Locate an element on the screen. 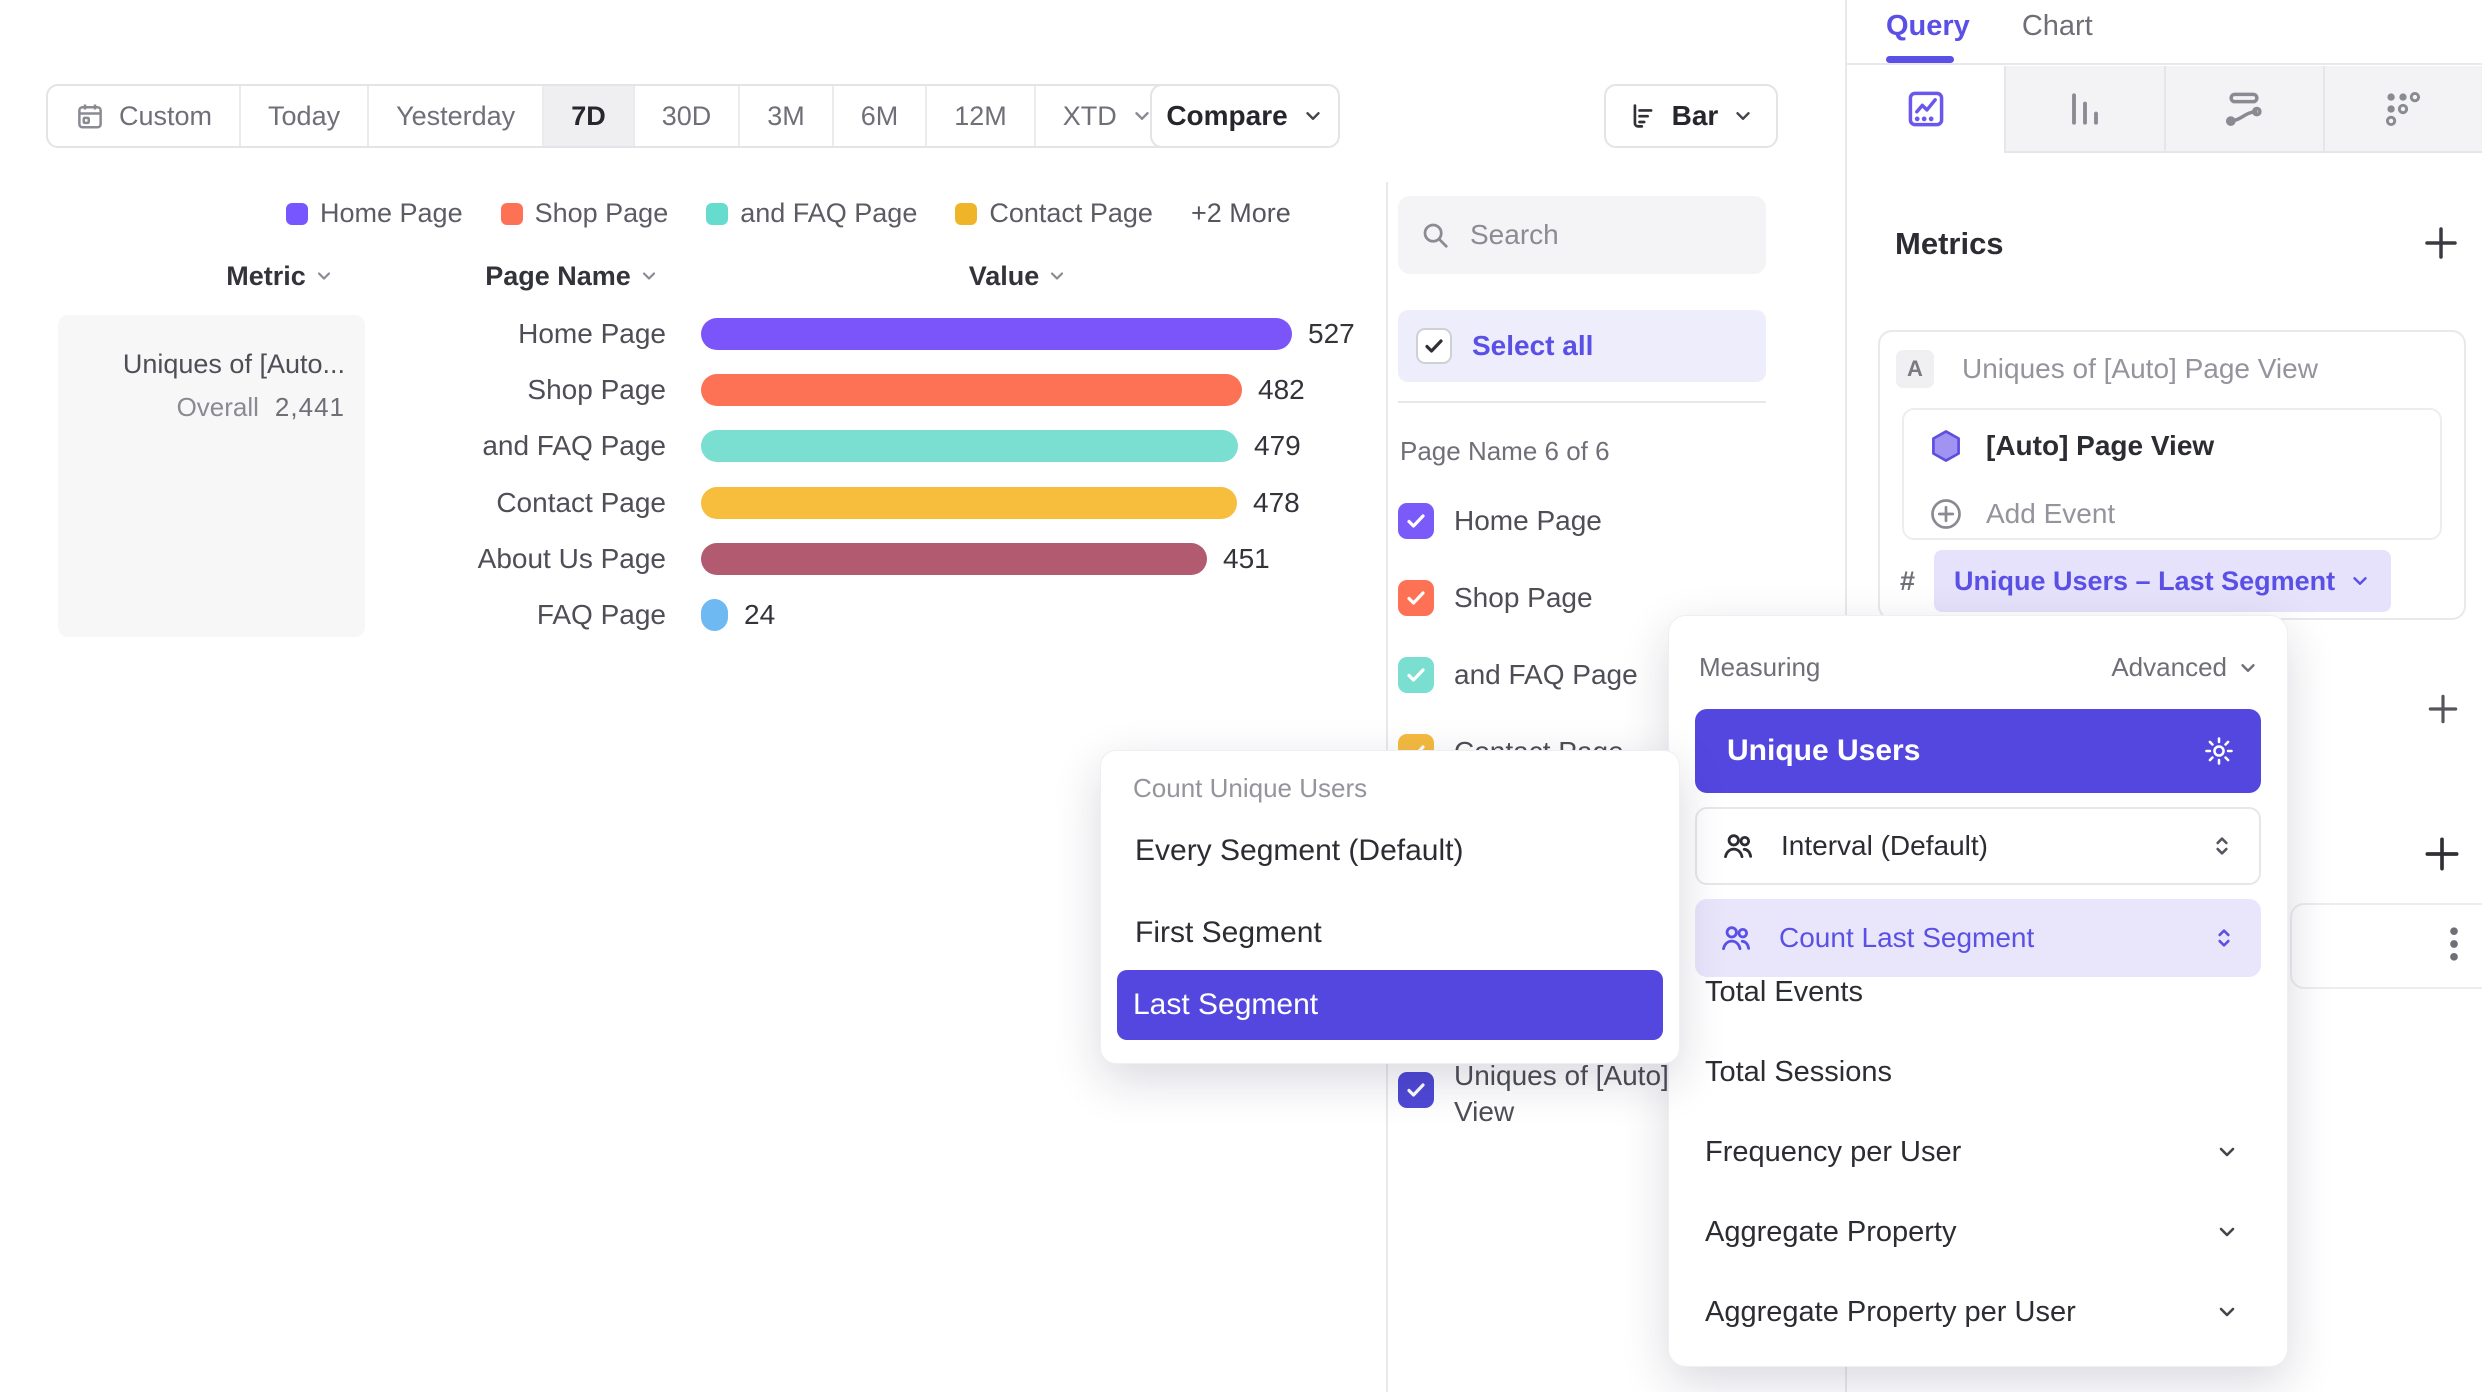  segment-option-label: Every Segment (Default) is located at coordinates (1299, 850).